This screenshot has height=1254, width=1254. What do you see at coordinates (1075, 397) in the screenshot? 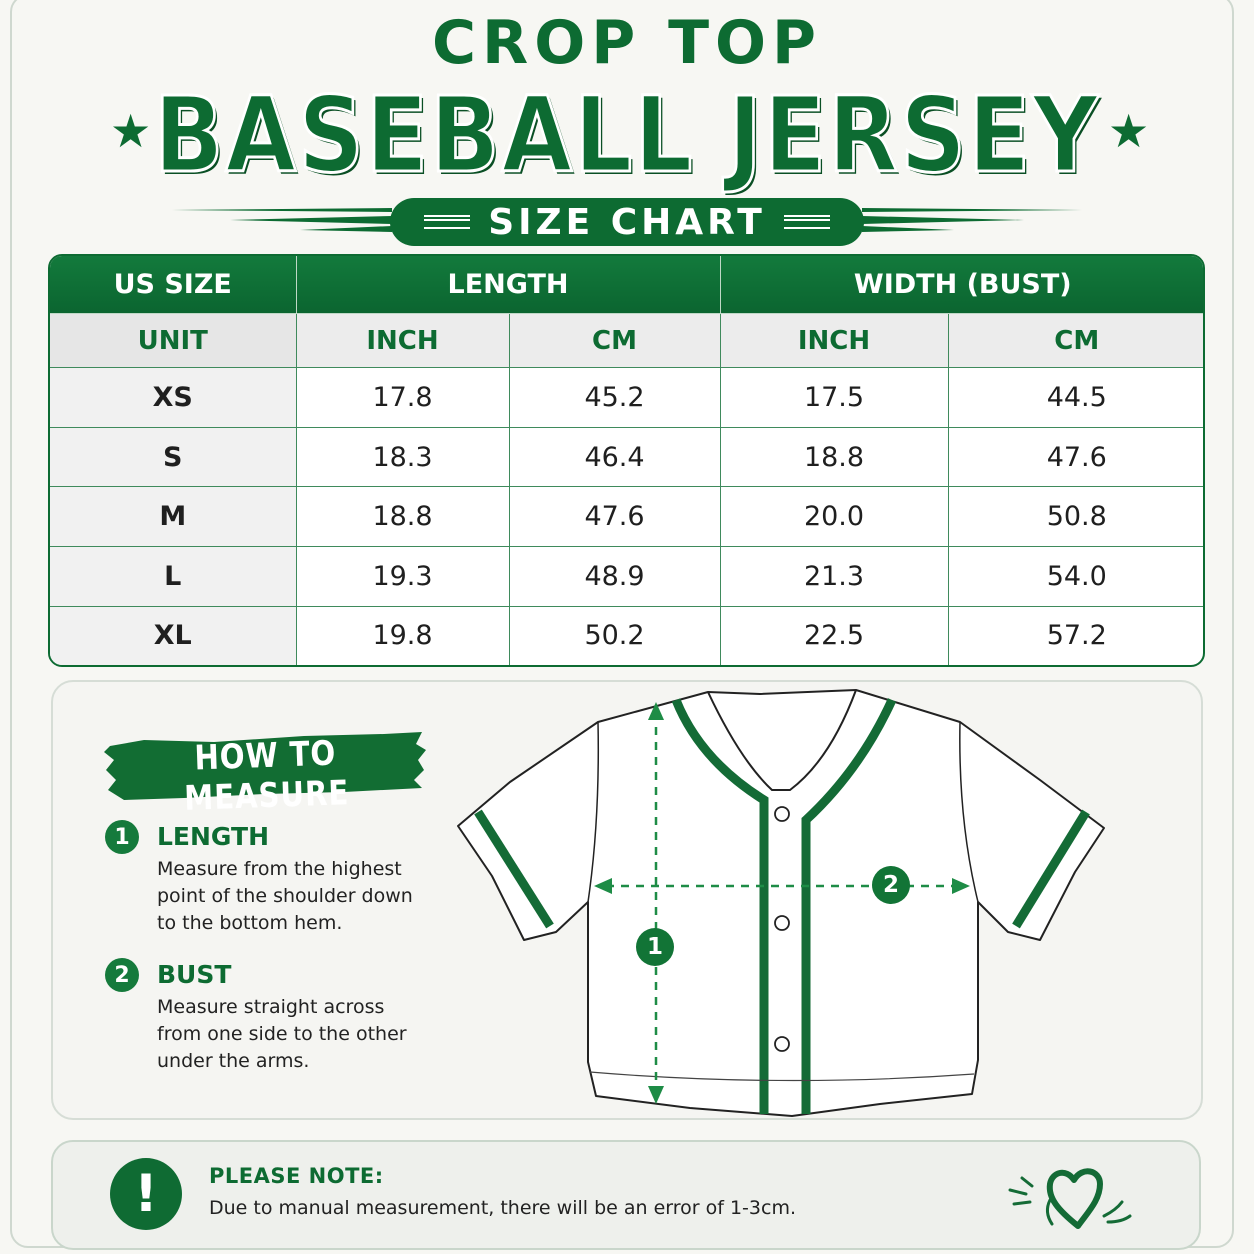
I see `width-cm-cell: 44.5` at bounding box center [1075, 397].